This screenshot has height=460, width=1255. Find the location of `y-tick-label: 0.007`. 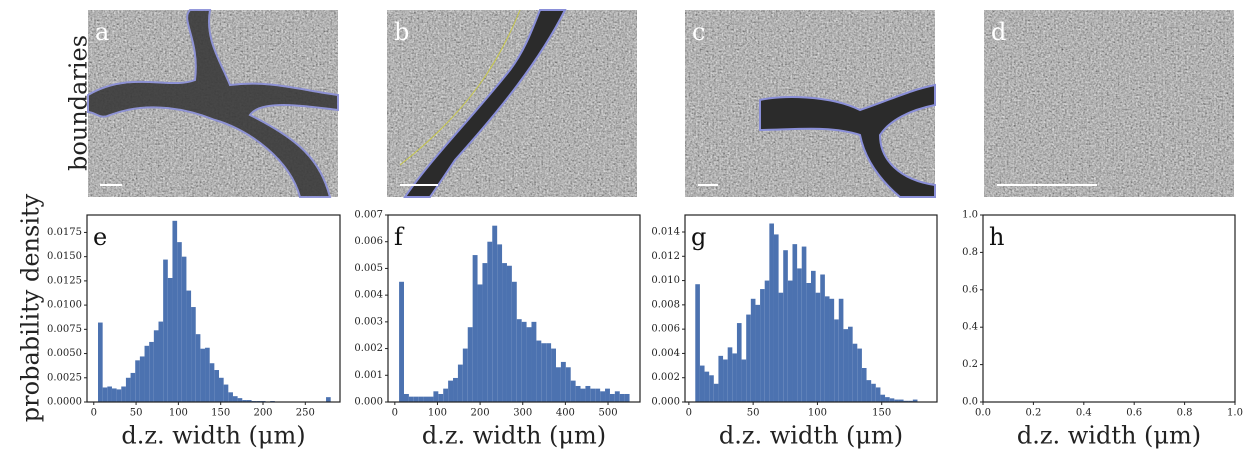

y-tick-label: 0.007 is located at coordinates (368, 215).